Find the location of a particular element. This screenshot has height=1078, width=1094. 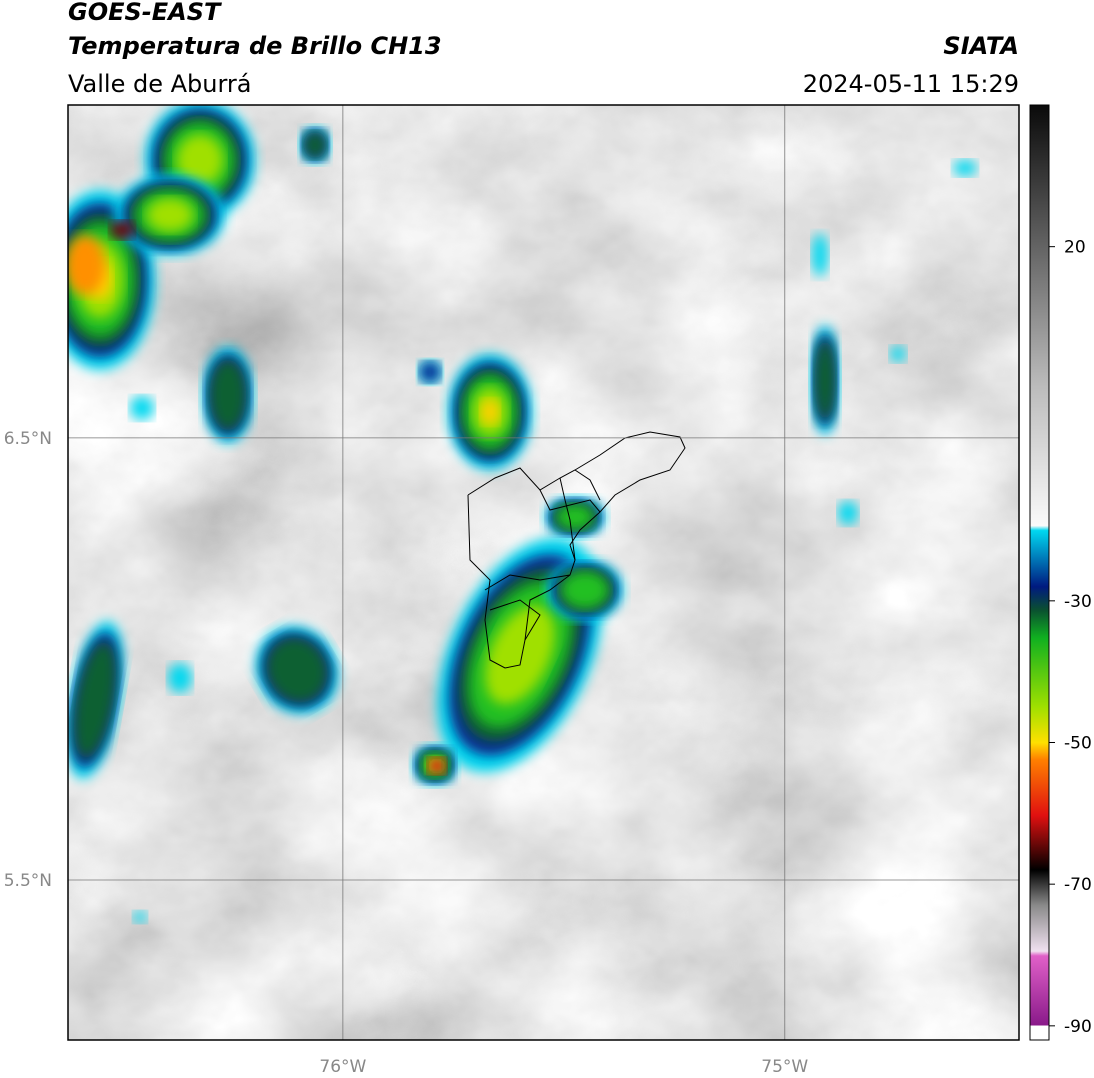

colorbar-tick-label: -90 is located at coordinates (1078, 1027).